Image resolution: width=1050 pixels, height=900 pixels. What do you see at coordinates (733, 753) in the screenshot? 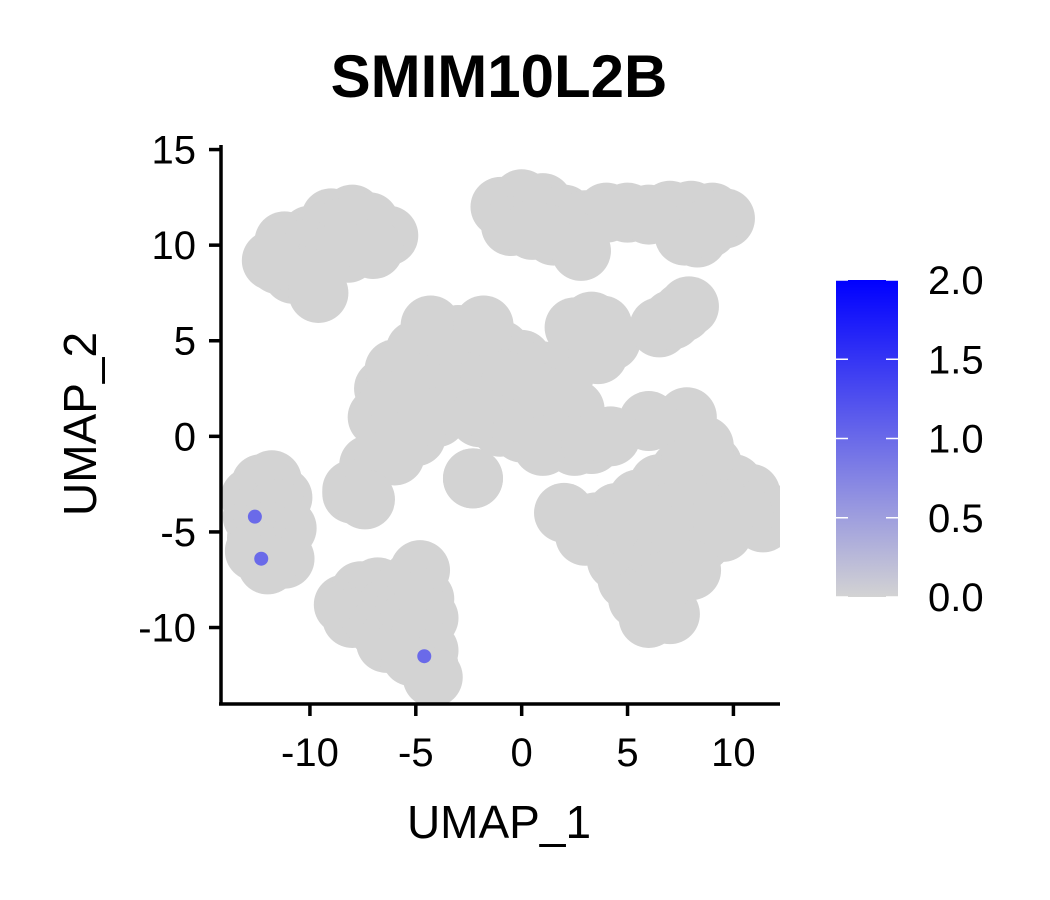
I see `x-tick-label: 10` at bounding box center [733, 753].